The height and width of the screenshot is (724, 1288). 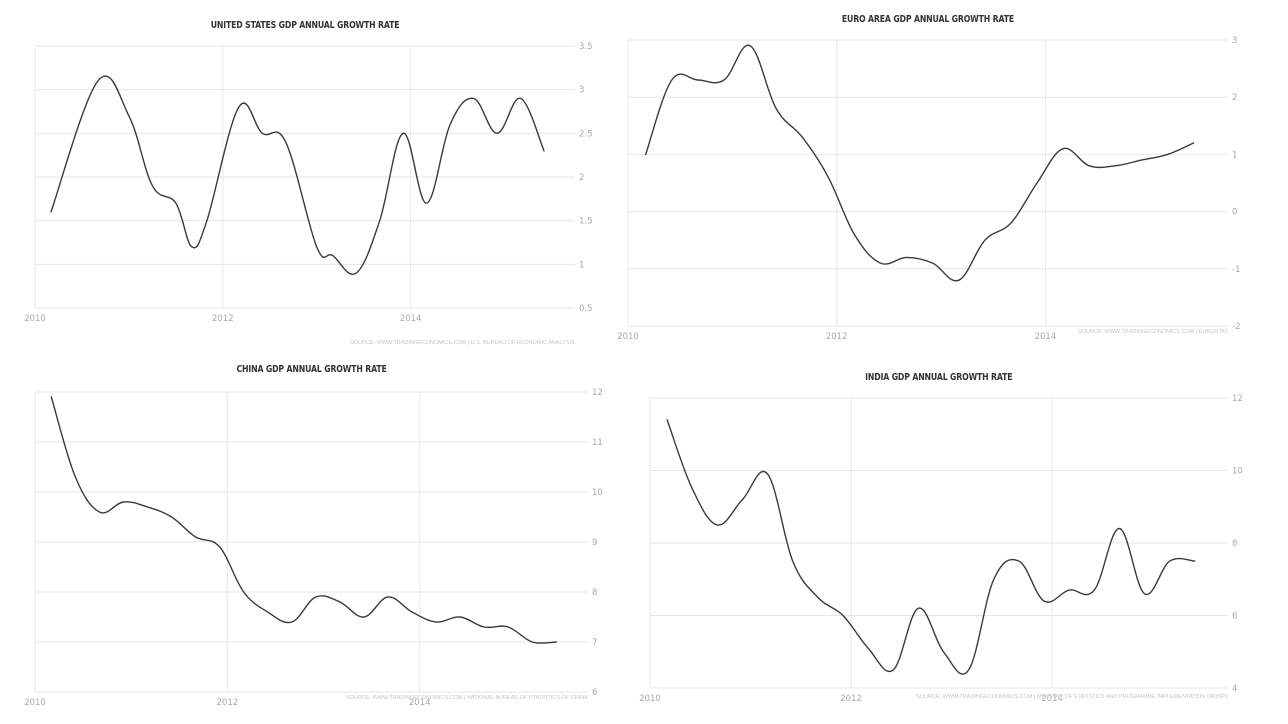 I want to click on y-tick-label: 3.5, so click(x=586, y=47).